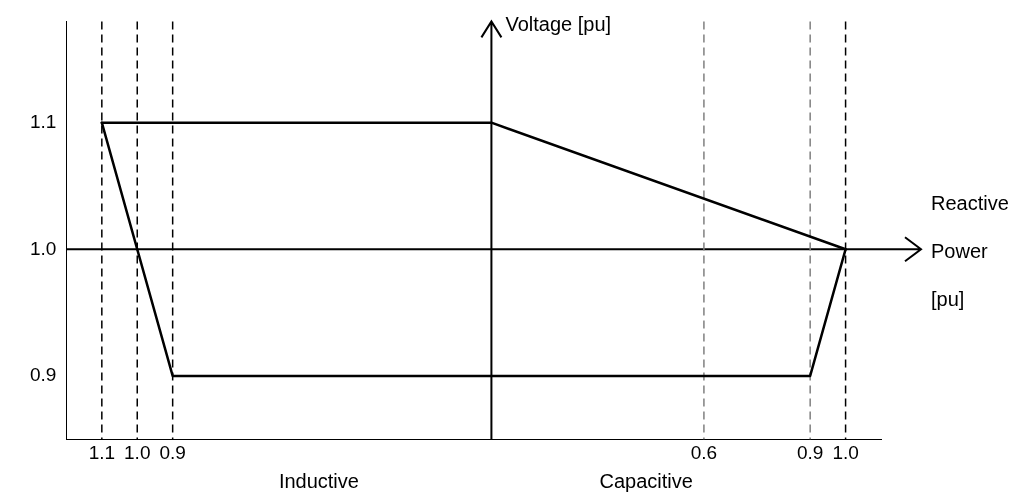 The width and height of the screenshot is (1031, 498). I want to click on text: Inductive, so click(318, 480).